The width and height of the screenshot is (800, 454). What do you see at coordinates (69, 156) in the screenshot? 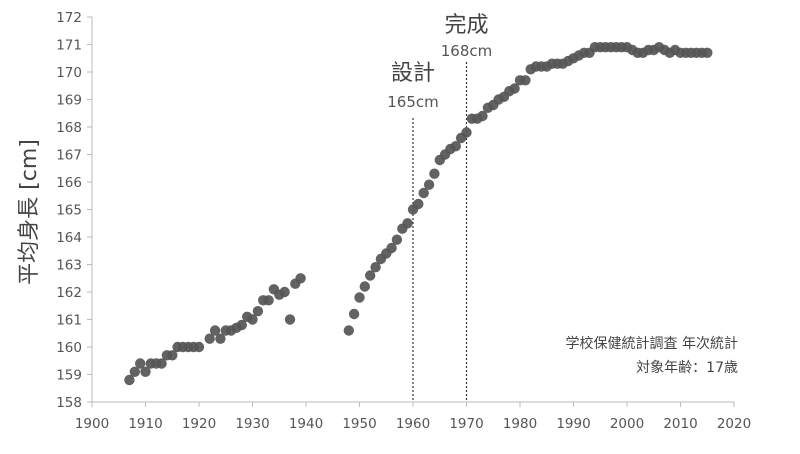
I see `y-tick-label: 167` at bounding box center [69, 156].